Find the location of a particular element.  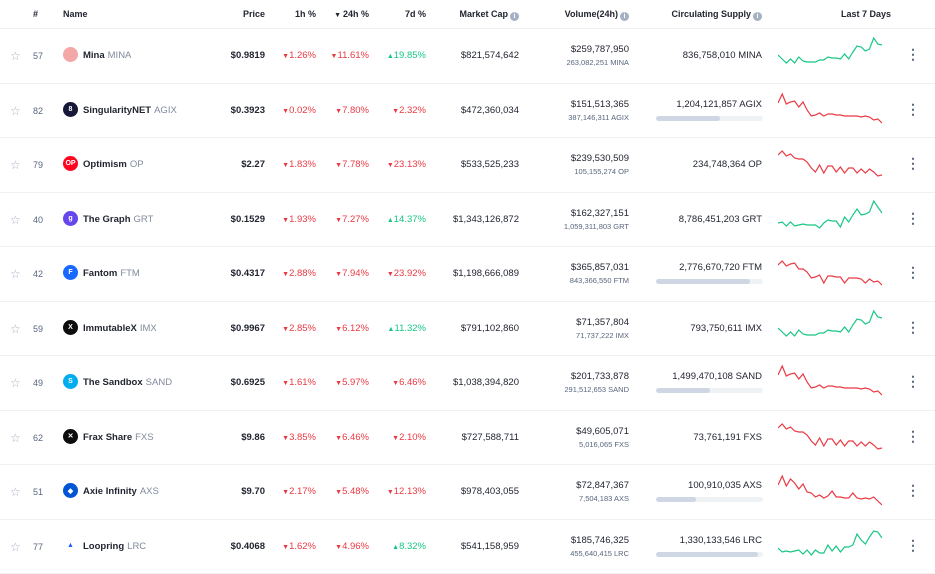

header-volume: Volume(24h)i is located at coordinates (597, 15).